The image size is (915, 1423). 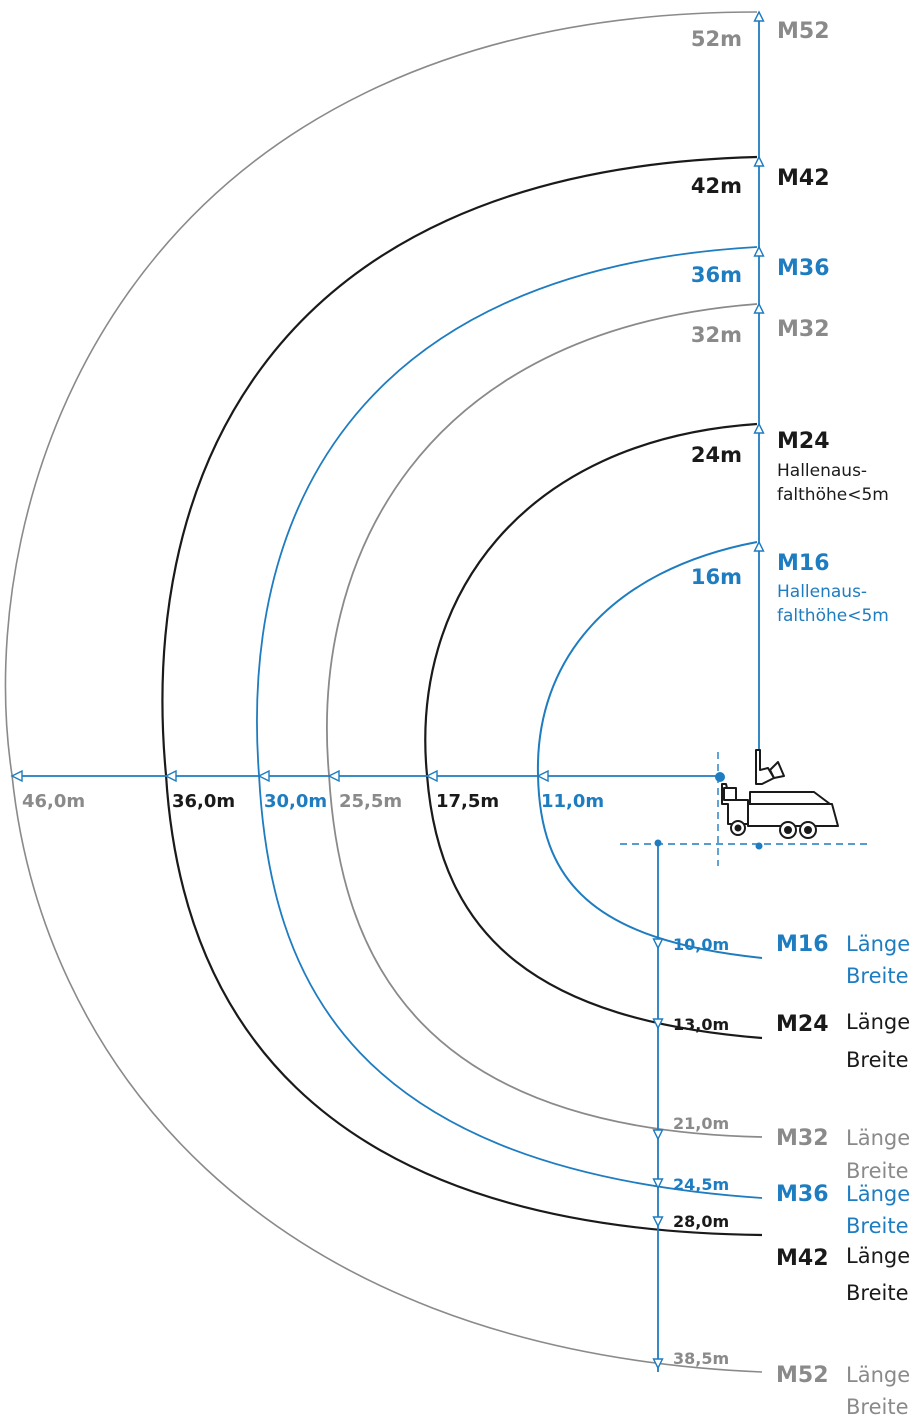 I want to click on reach-label-m32: 25,5m, so click(x=370, y=801).